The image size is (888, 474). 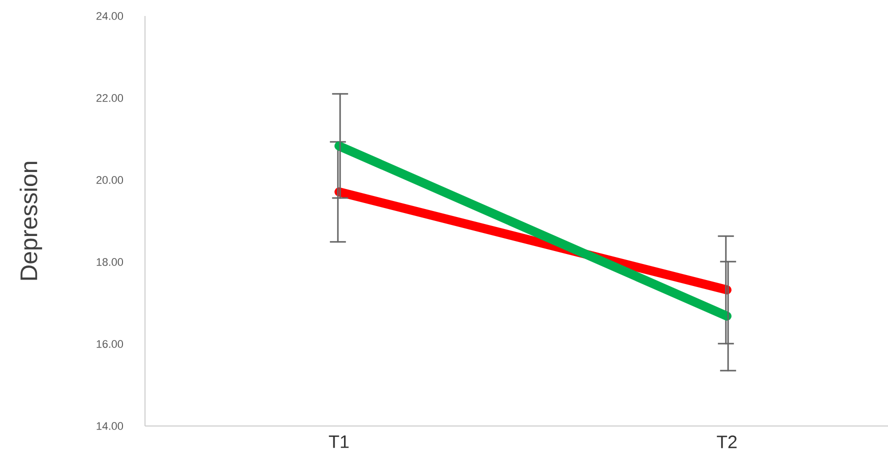 What do you see at coordinates (110, 426) in the screenshot?
I see `y-tick-label: 14.00` at bounding box center [110, 426].